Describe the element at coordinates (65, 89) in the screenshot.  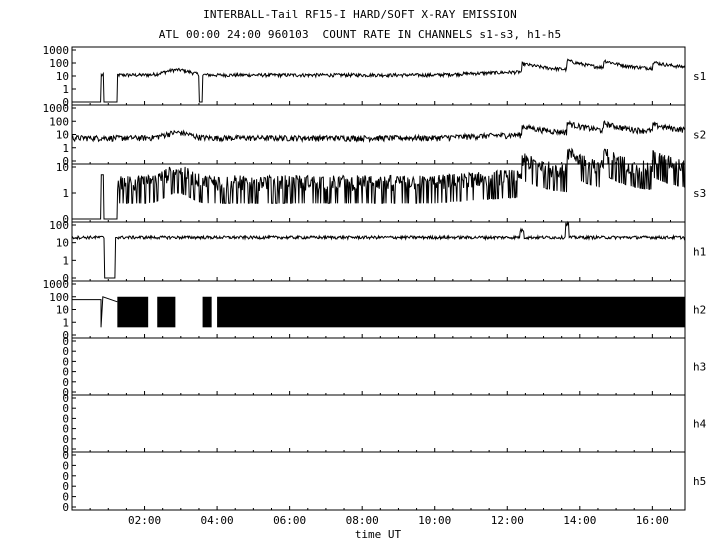
I see `y-tick-label-s1: 1` at that location.